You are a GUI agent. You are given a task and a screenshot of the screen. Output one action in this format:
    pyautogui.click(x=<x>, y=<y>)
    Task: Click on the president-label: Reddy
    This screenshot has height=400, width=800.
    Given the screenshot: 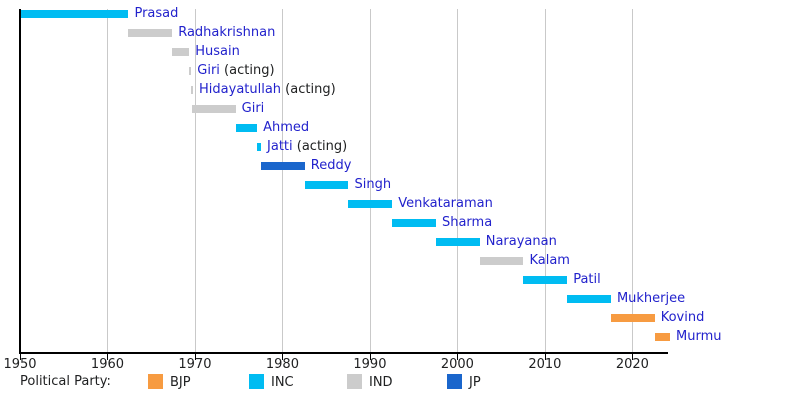 What is the action you would take?
    pyautogui.click(x=331, y=165)
    